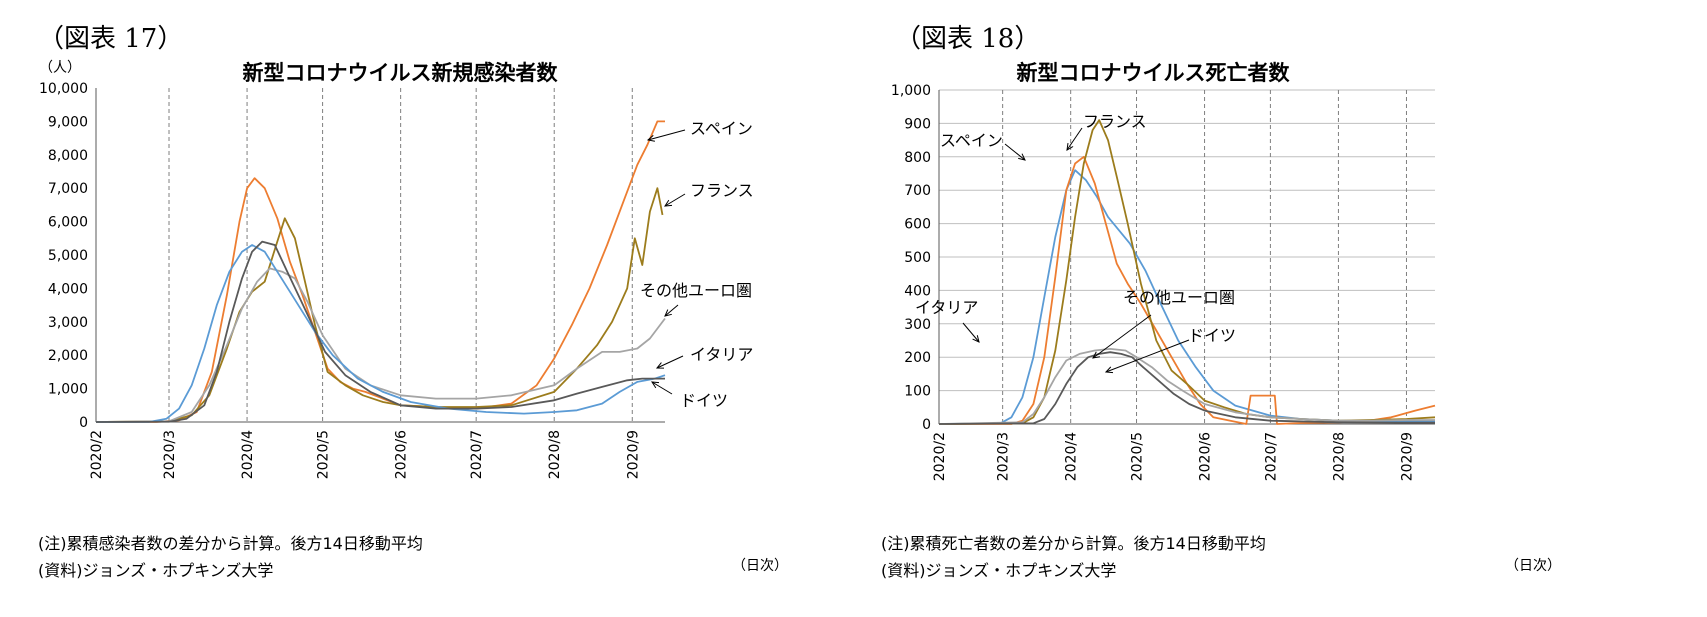 Image resolution: width=1707 pixels, height=617 pixels. I want to click on y-tick-label: 300, so click(917, 325).